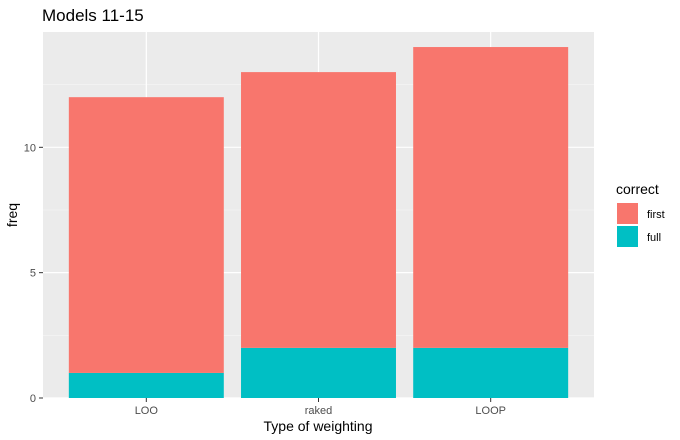 The image size is (680, 440). Describe the element at coordinates (147, 411) in the screenshot. I see `x-tick-label: LOO` at that location.